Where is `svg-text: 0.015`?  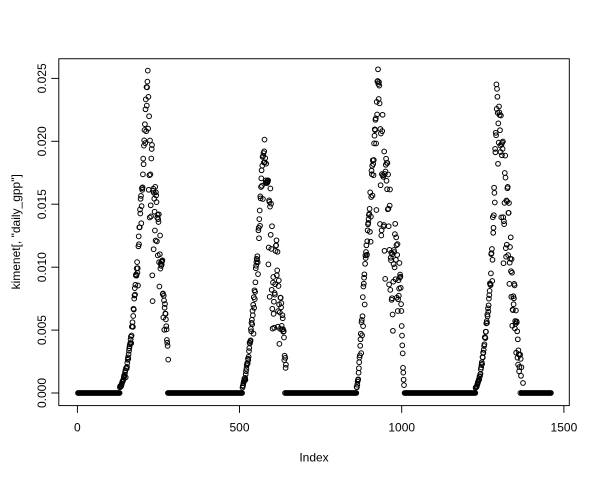 svg-text: 0.015 is located at coordinates (42, 204).